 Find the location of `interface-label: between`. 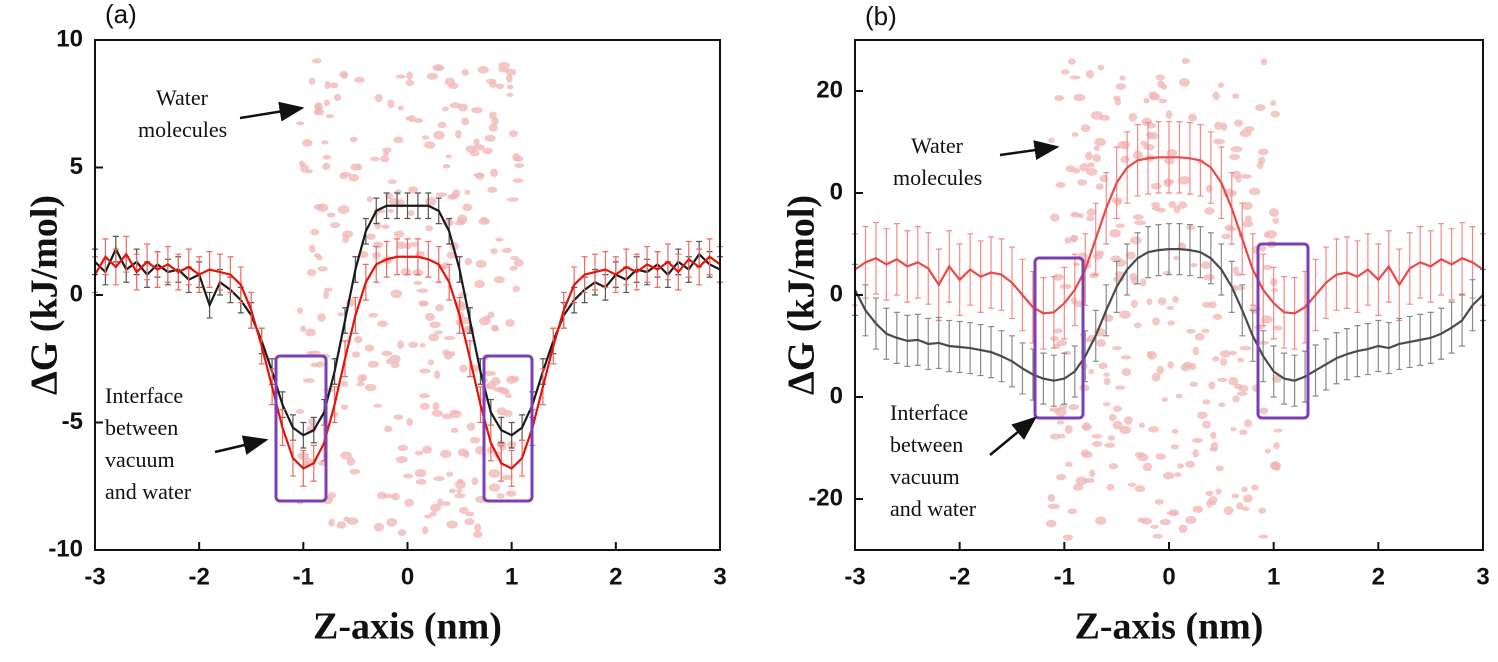

interface-label: between is located at coordinates (926, 444).